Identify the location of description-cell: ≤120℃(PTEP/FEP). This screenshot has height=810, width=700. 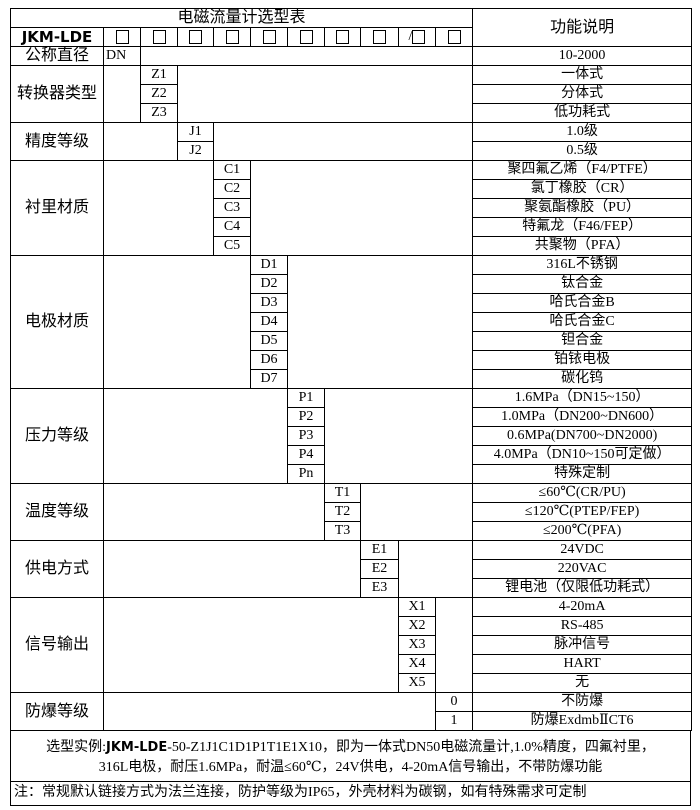
(582, 512).